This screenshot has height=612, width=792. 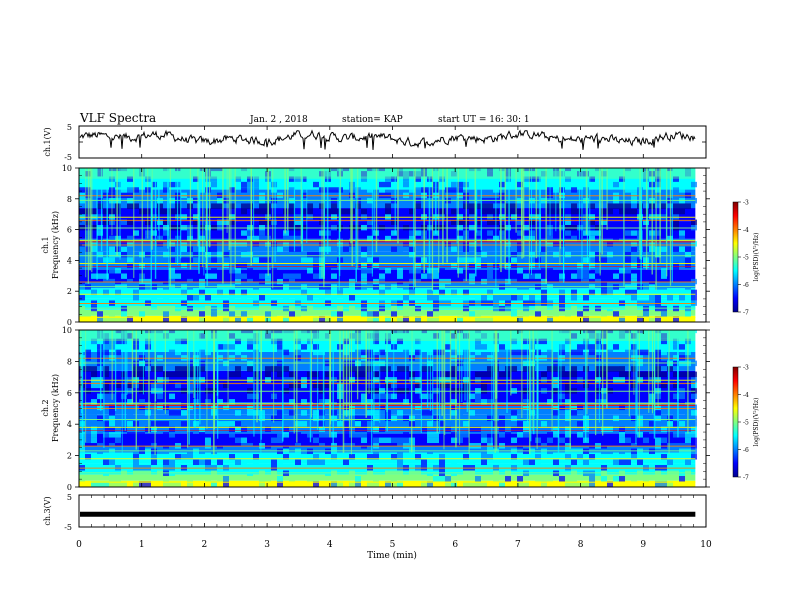 I want to click on ch2-spec-channel-label: ch.2, so click(x=45, y=407).